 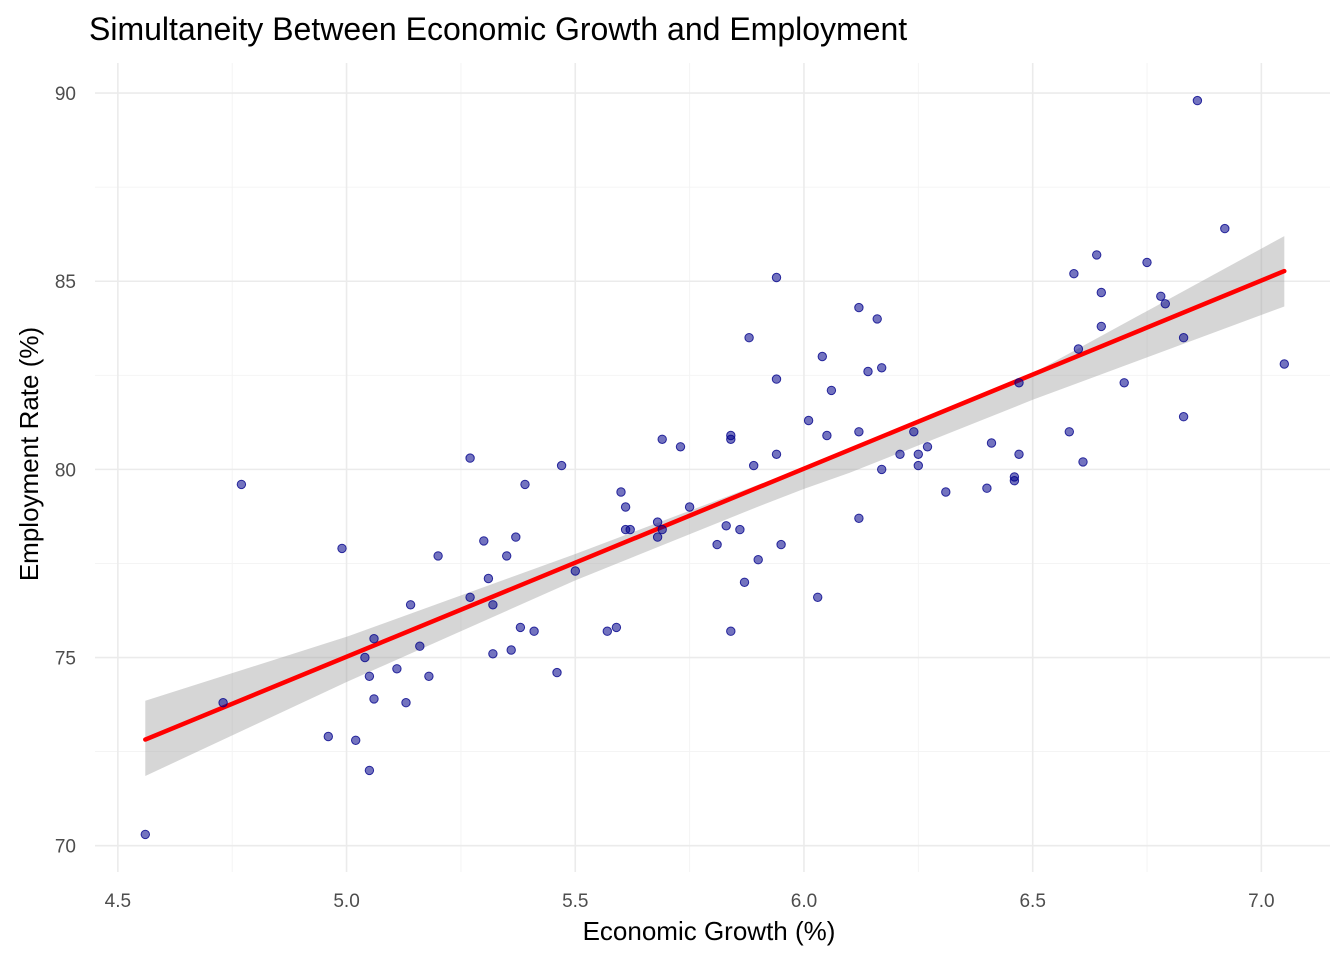 I want to click on y-tick-label: 85, so click(x=65, y=282).